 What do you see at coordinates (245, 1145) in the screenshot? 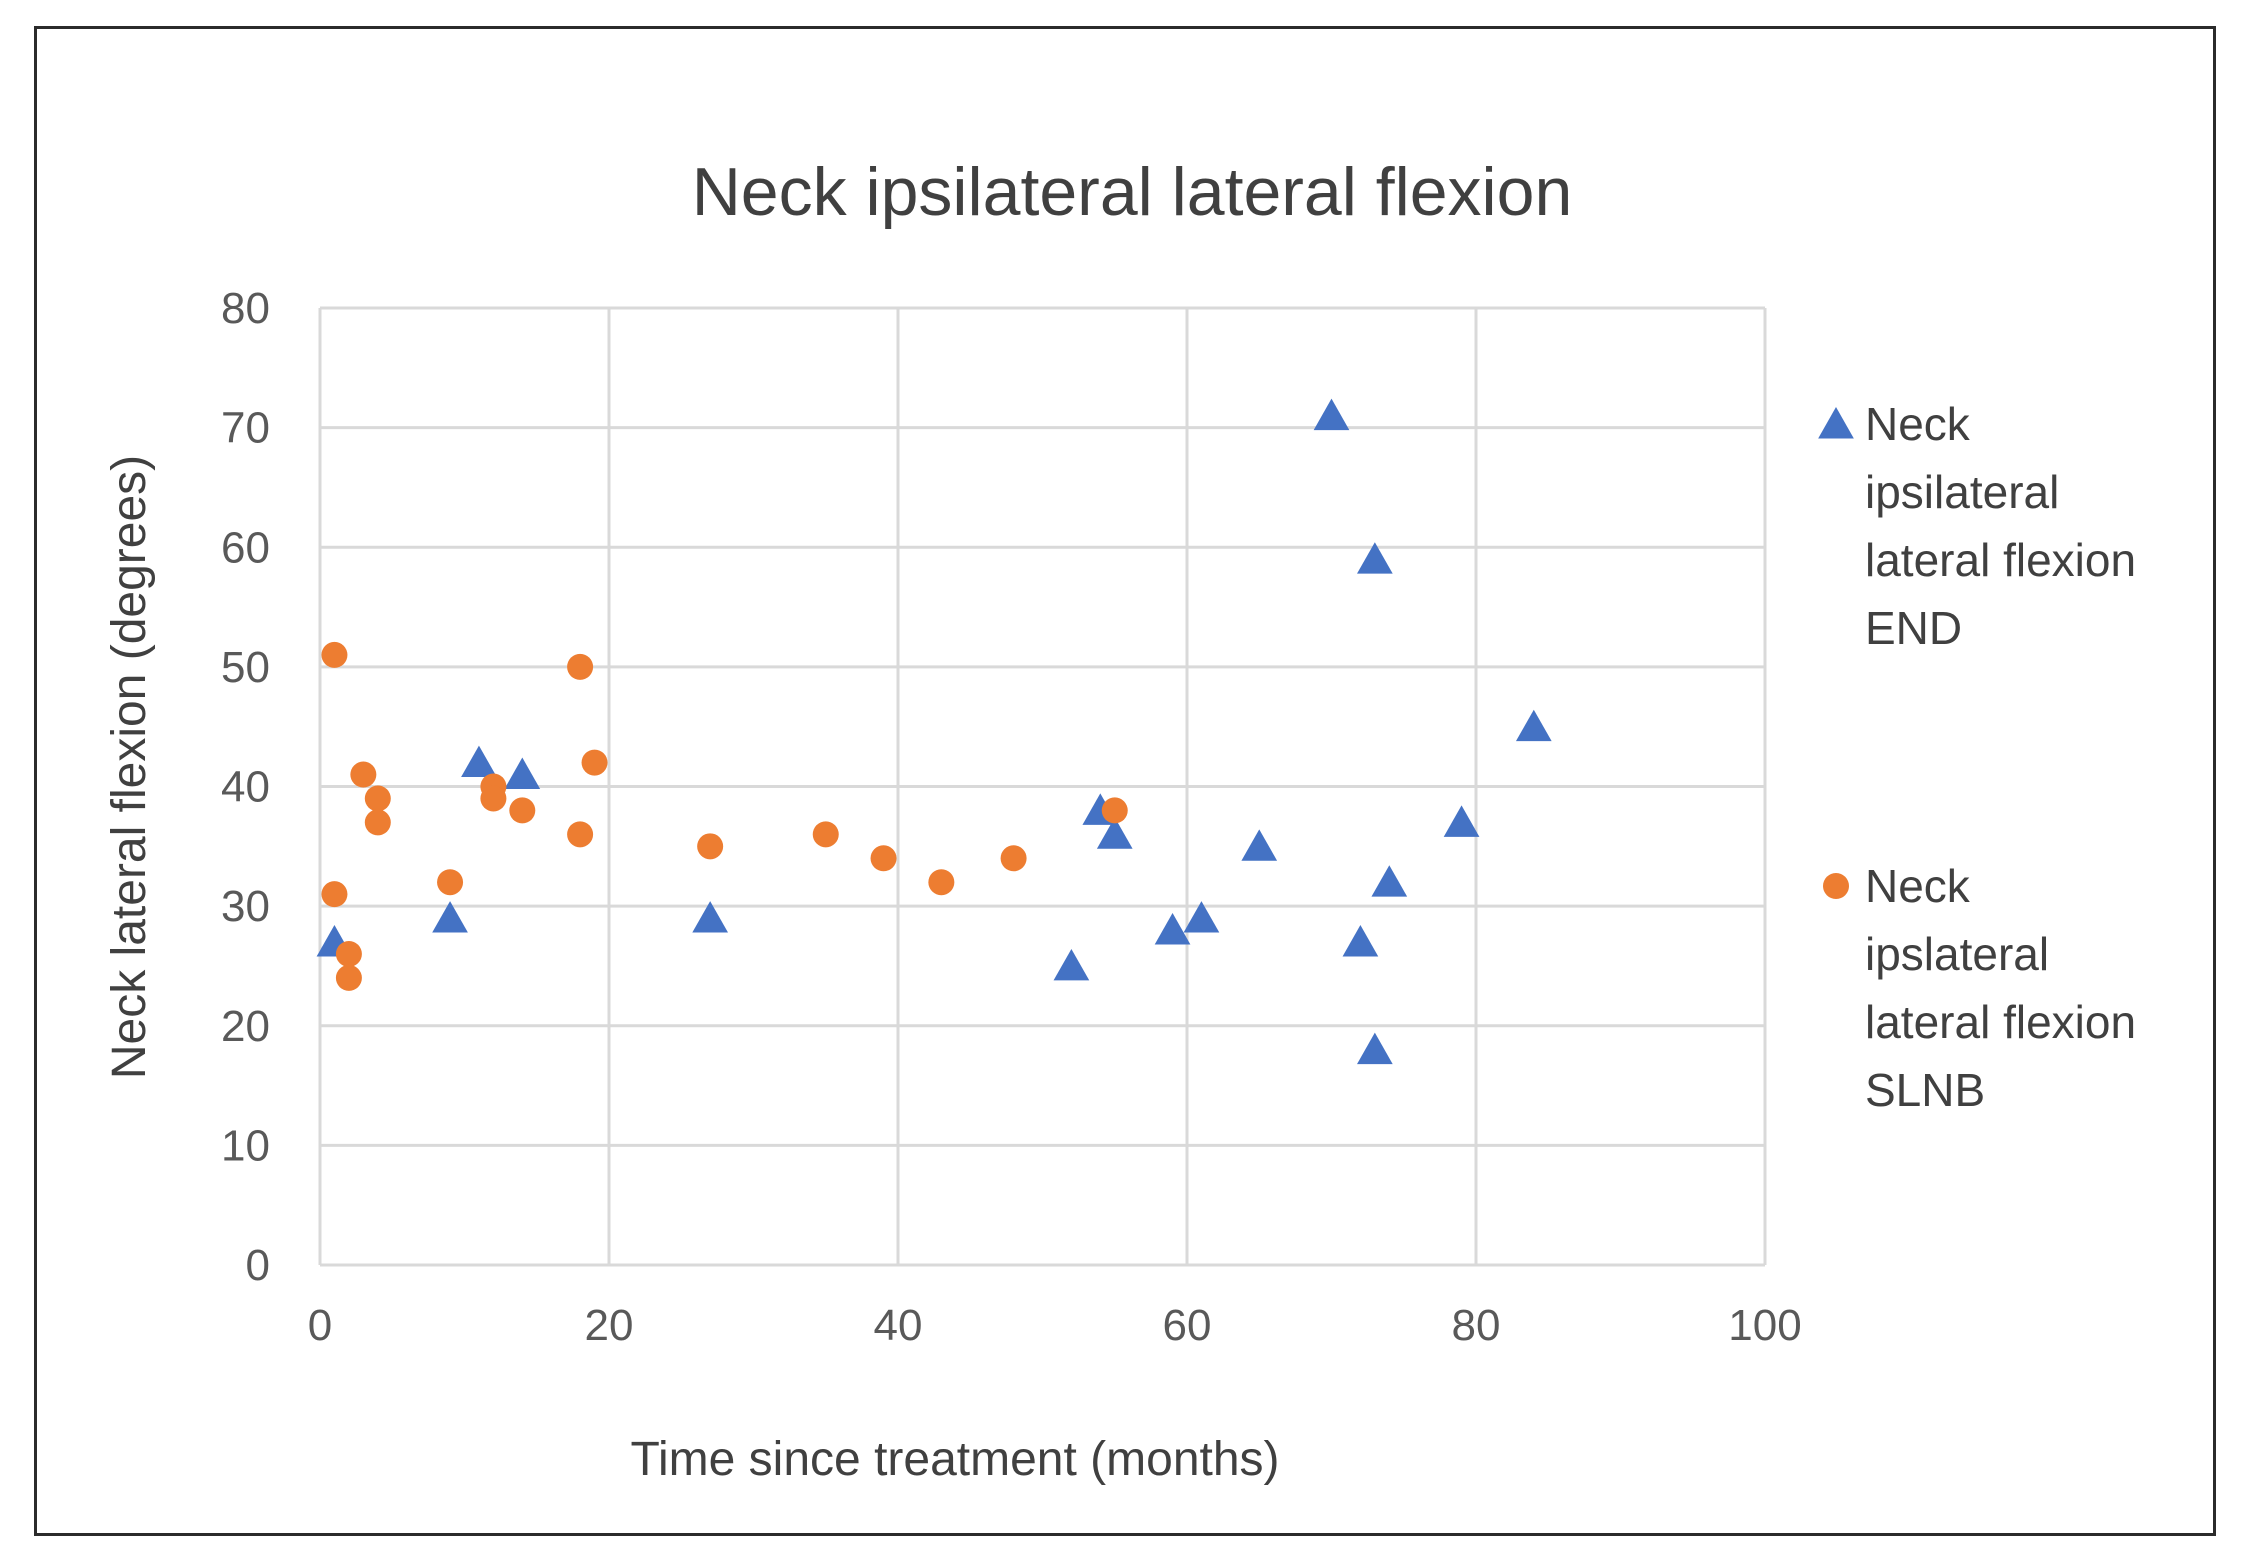
I see `y-tick-label: 10` at bounding box center [245, 1145].